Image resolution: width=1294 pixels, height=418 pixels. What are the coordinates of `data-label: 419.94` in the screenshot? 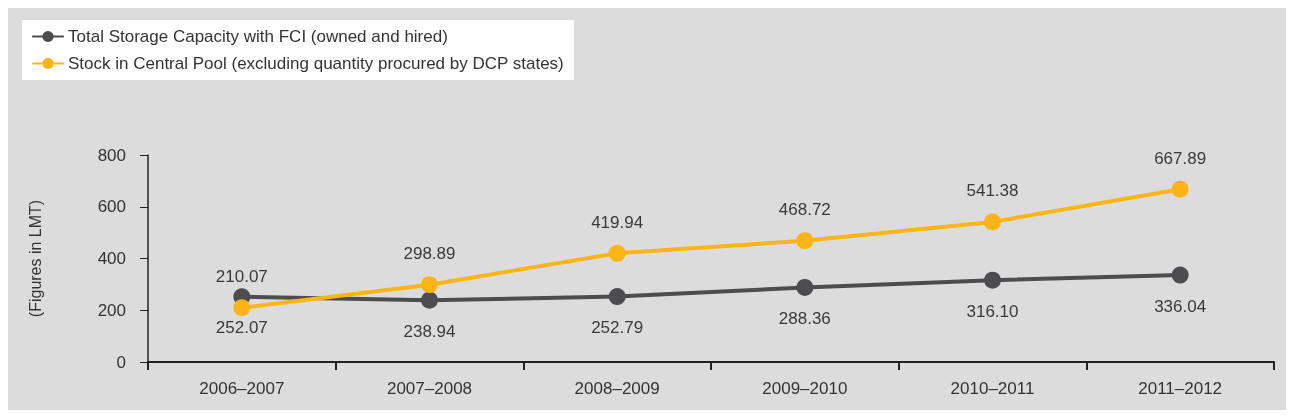 It's located at (617, 222).